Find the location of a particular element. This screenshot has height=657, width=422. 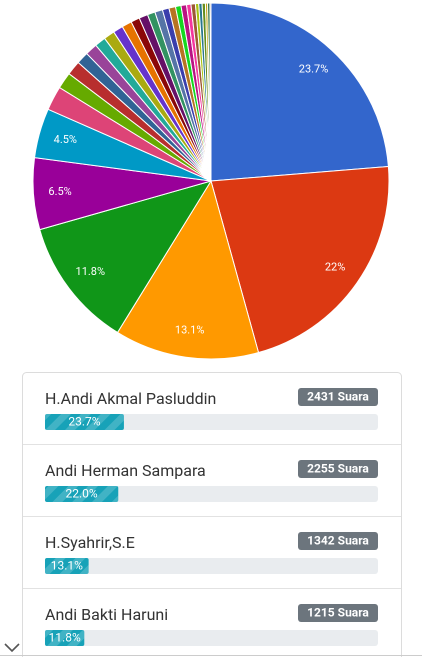

candidate-name: Andi Bakti Haruni is located at coordinates (106, 614).